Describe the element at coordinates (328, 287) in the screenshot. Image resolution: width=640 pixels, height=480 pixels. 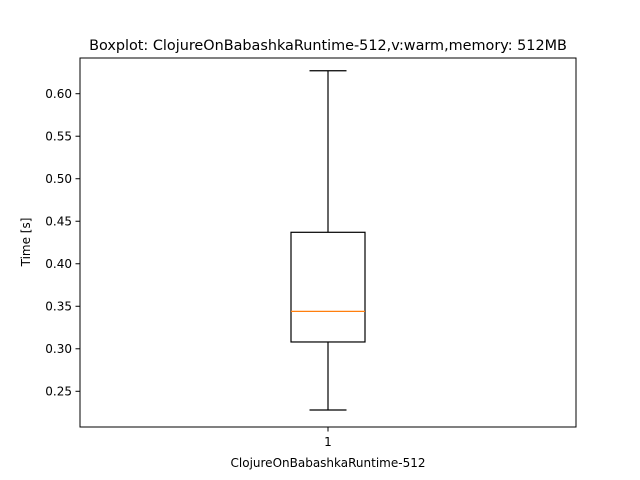
I see `box-iqr` at that location.